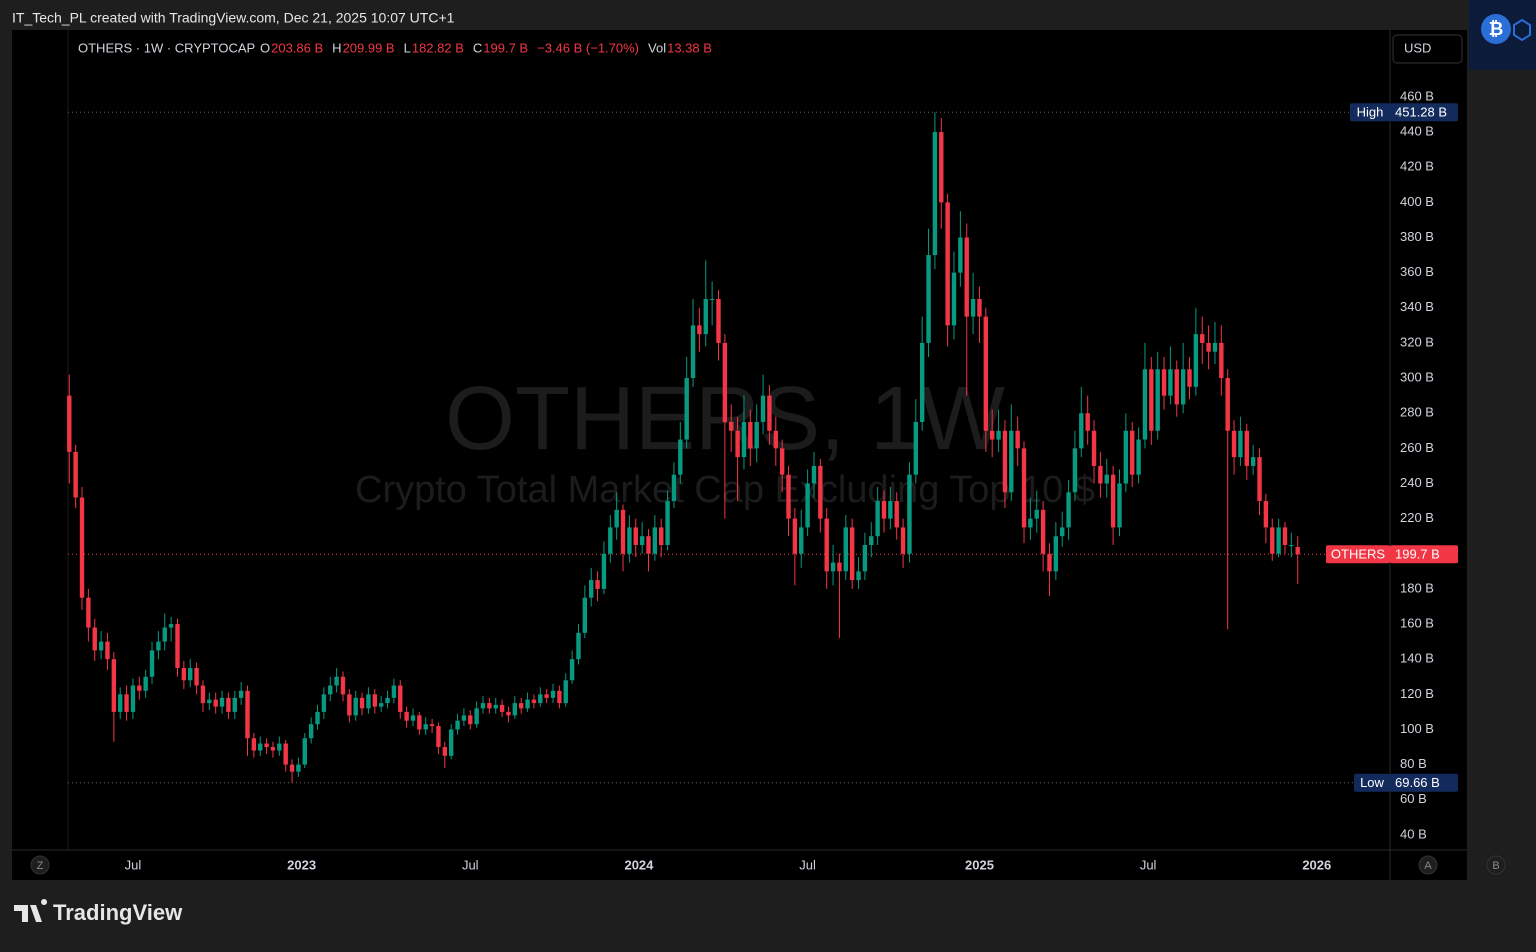  Describe the element at coordinates (1417, 95) in the screenshot. I see `y-tick-label: 460 B` at that location.